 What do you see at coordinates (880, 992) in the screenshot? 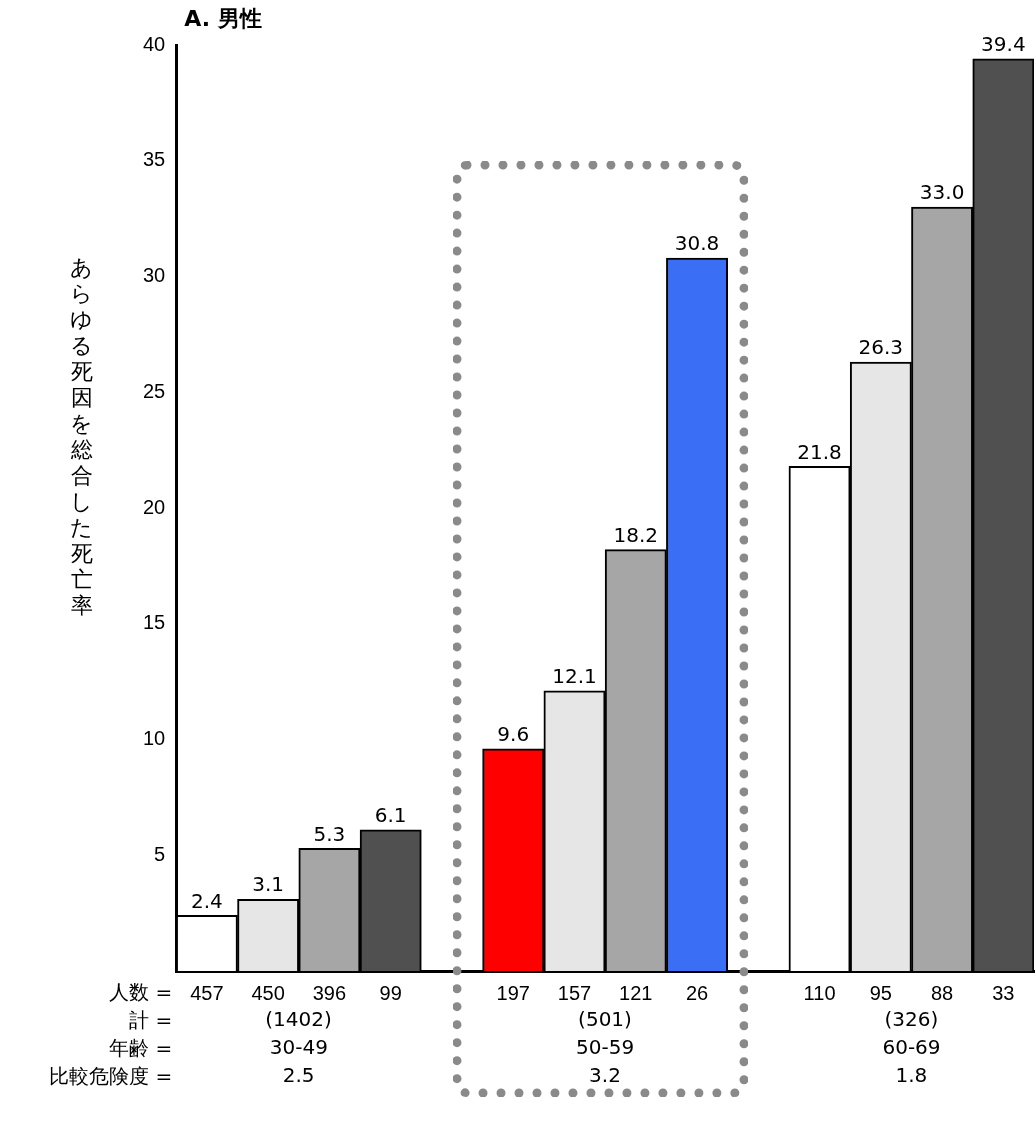
I see `x-tick-label: 95` at bounding box center [880, 992].